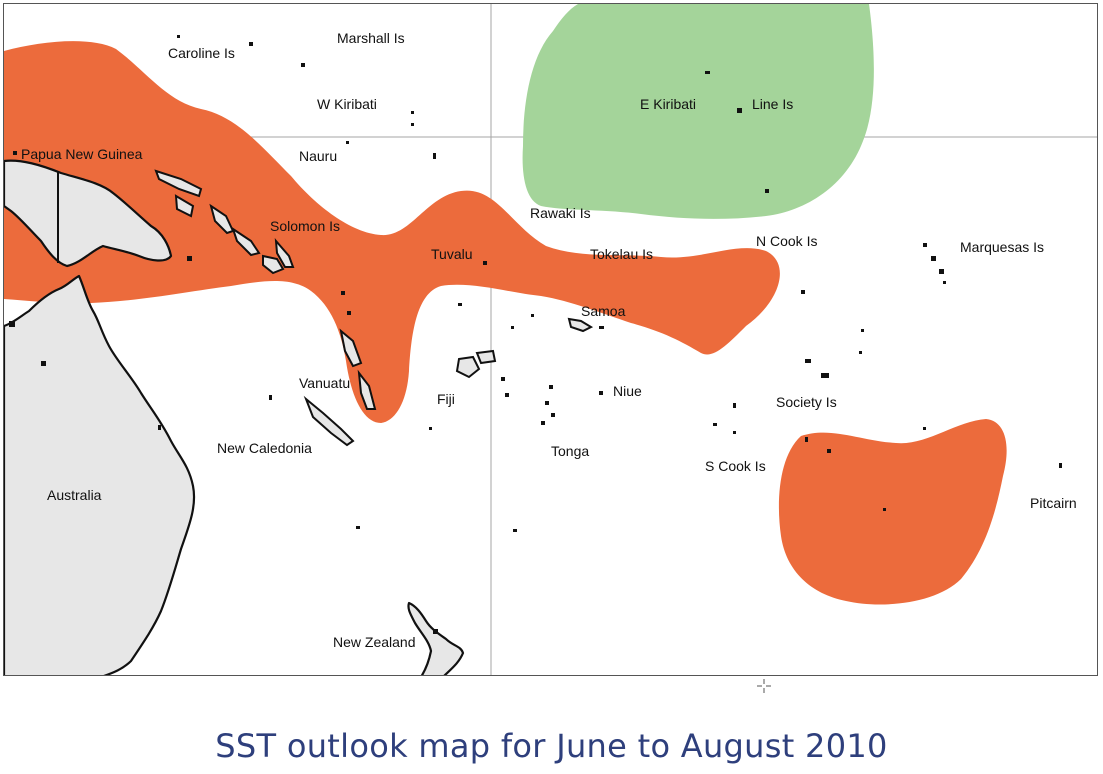  What do you see at coordinates (787, 241) in the screenshot?
I see `label-n-cook-is: N Cook Is` at bounding box center [787, 241].